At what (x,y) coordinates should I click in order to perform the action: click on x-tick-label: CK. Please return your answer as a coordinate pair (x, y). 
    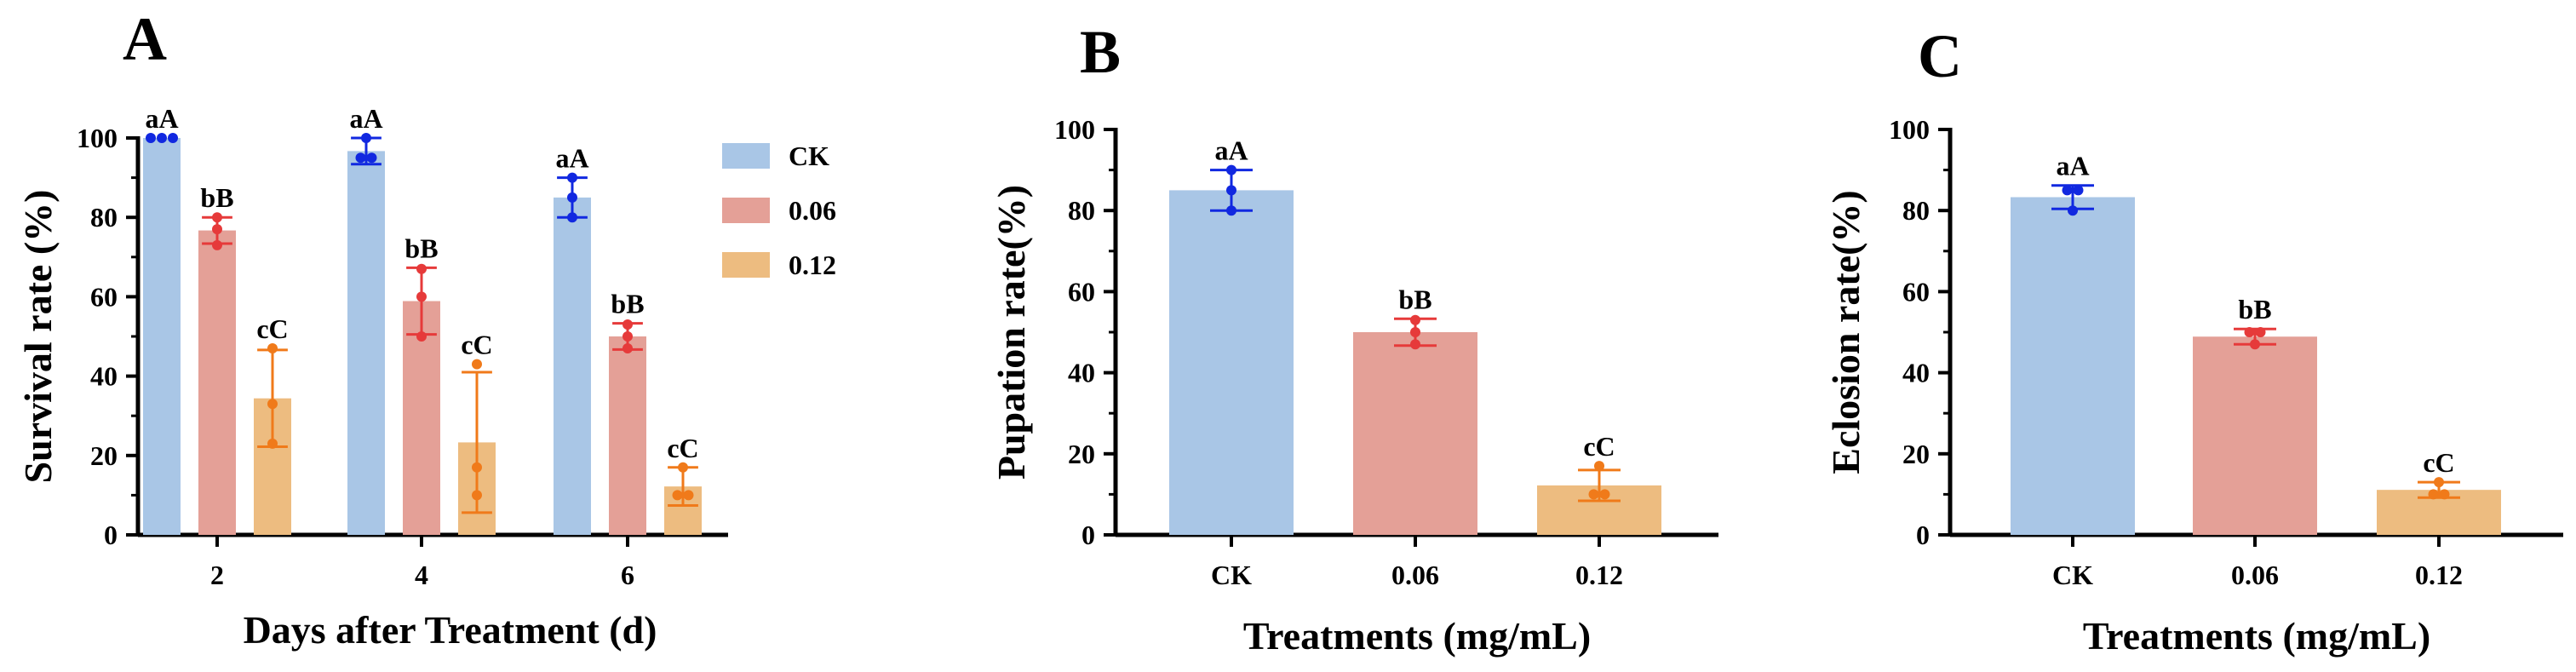
    Looking at the image, I should click on (2072, 575).